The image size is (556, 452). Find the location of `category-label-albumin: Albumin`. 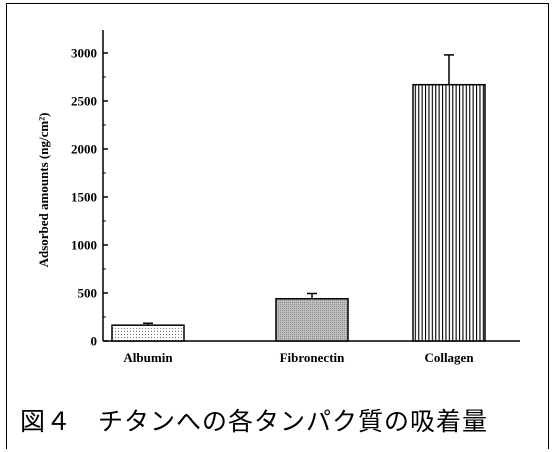

category-label-albumin: Albumin is located at coordinates (148, 357).